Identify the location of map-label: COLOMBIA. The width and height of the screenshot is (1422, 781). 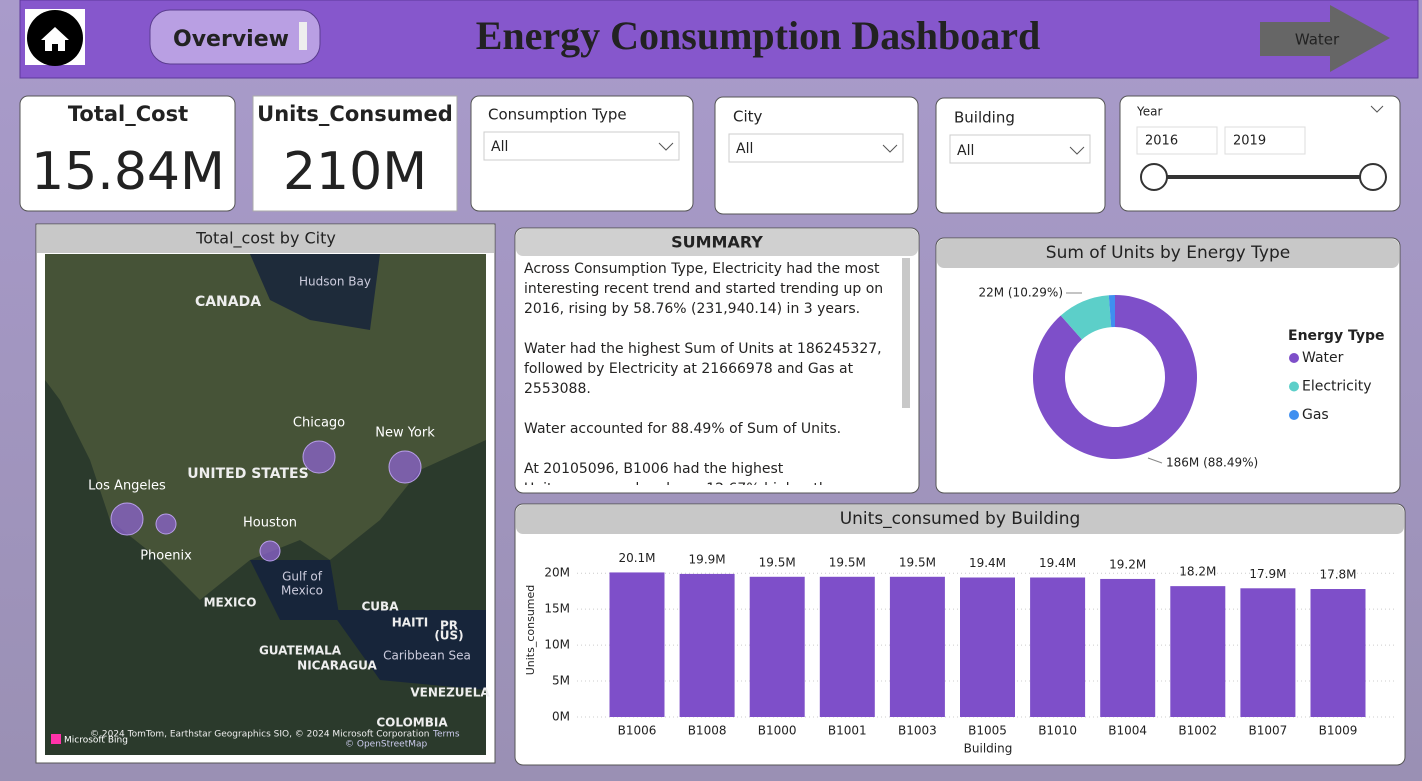
(412, 723).